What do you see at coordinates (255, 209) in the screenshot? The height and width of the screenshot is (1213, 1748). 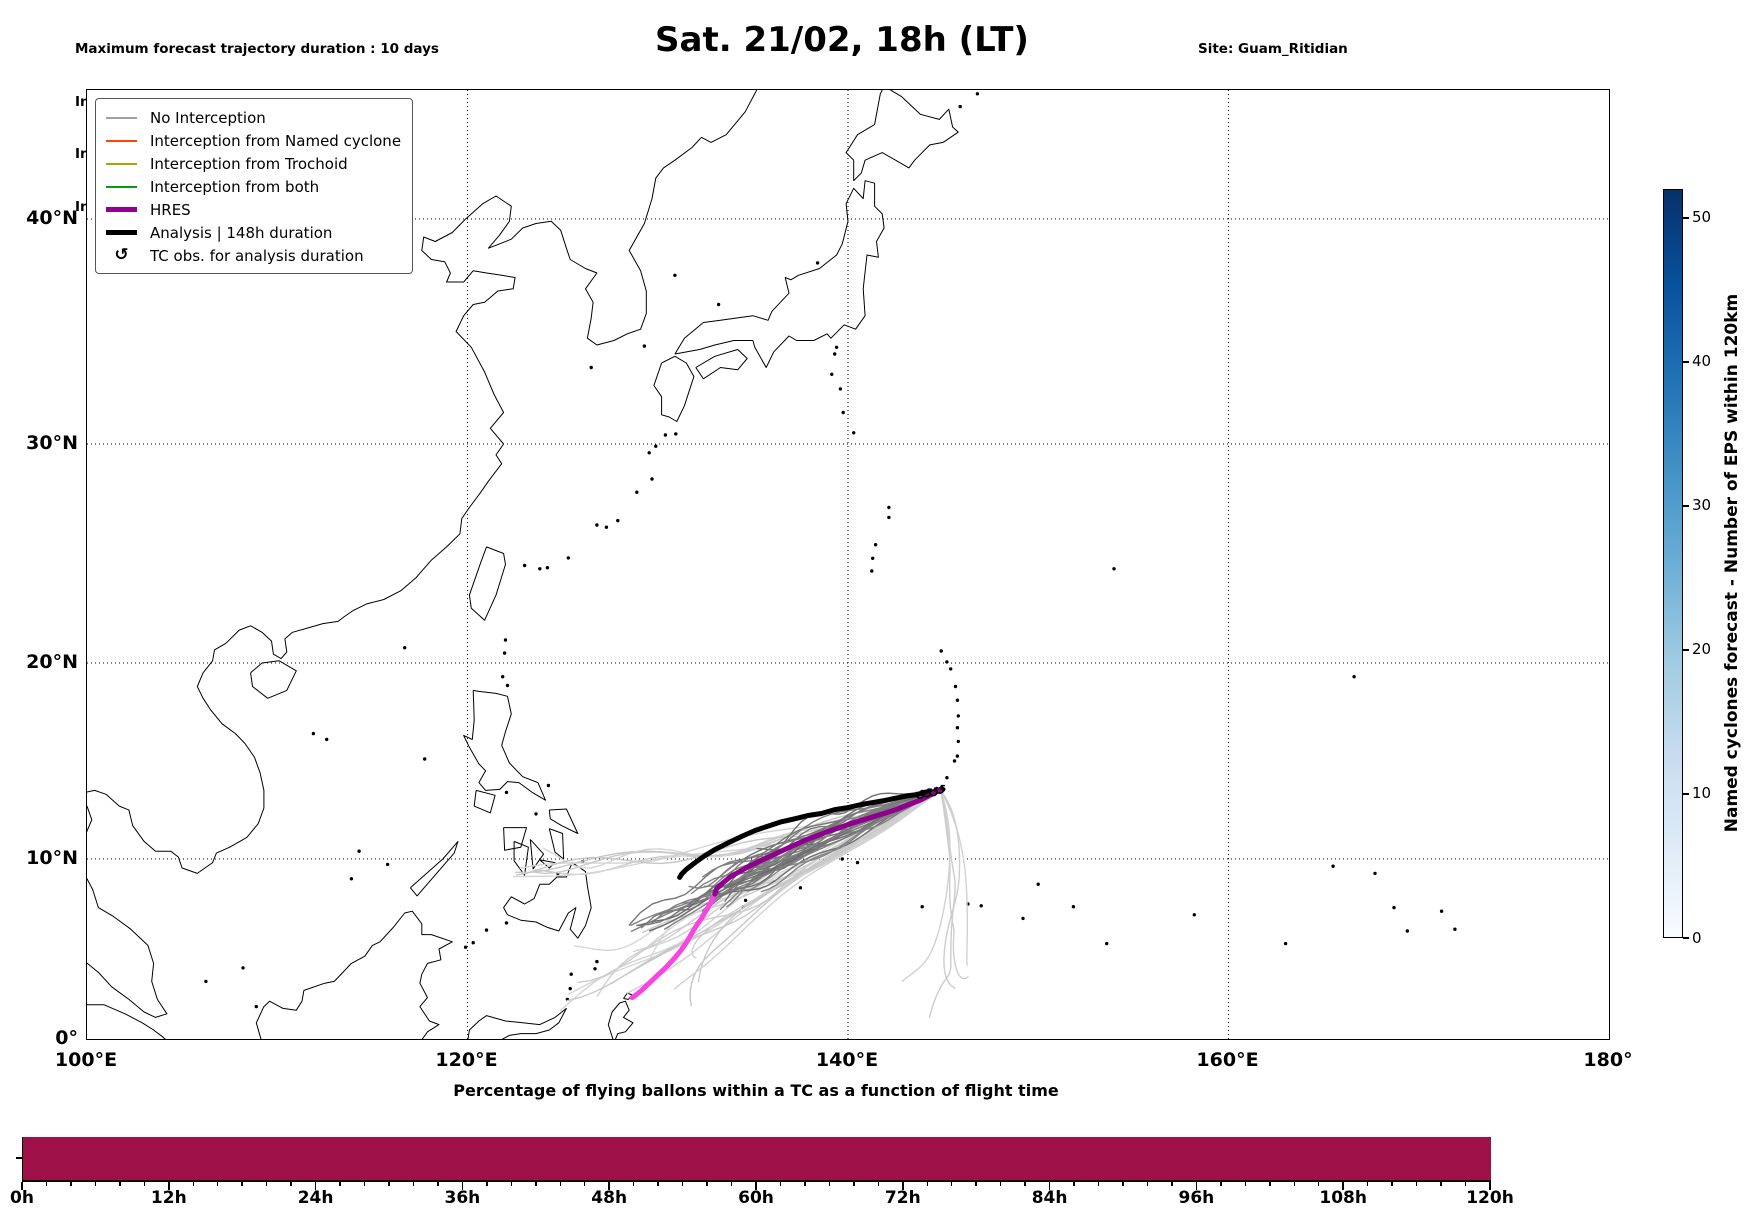 I see `legend-item: HRES` at bounding box center [255, 209].